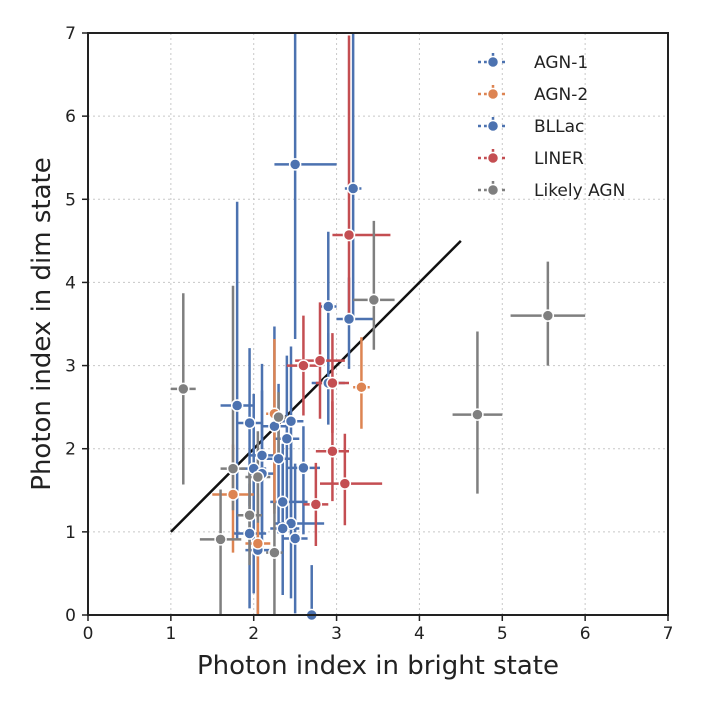 The width and height of the screenshot is (706, 706). What do you see at coordinates (253, 634) in the screenshot?
I see `x-tick-label: 2` at bounding box center [253, 634].